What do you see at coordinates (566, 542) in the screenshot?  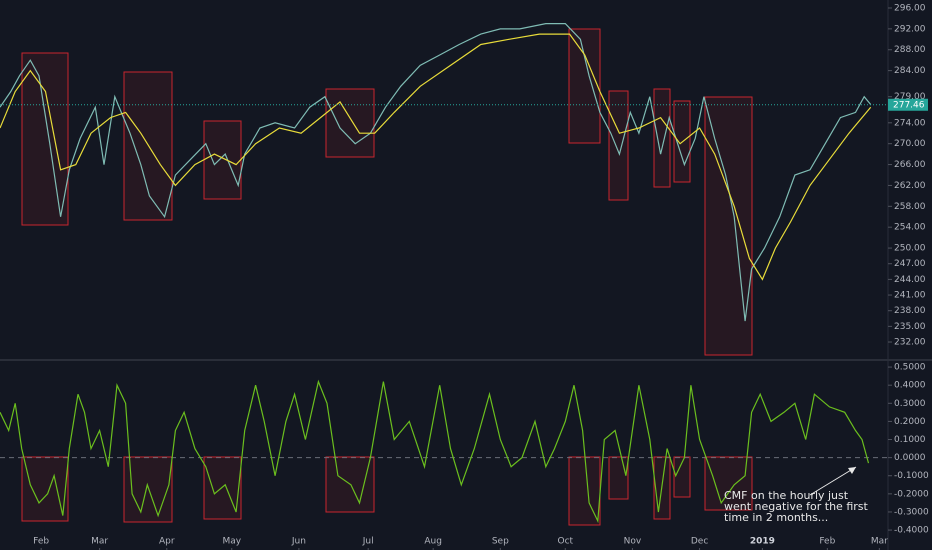 I see `x-tick-label: Oct` at bounding box center [566, 542].